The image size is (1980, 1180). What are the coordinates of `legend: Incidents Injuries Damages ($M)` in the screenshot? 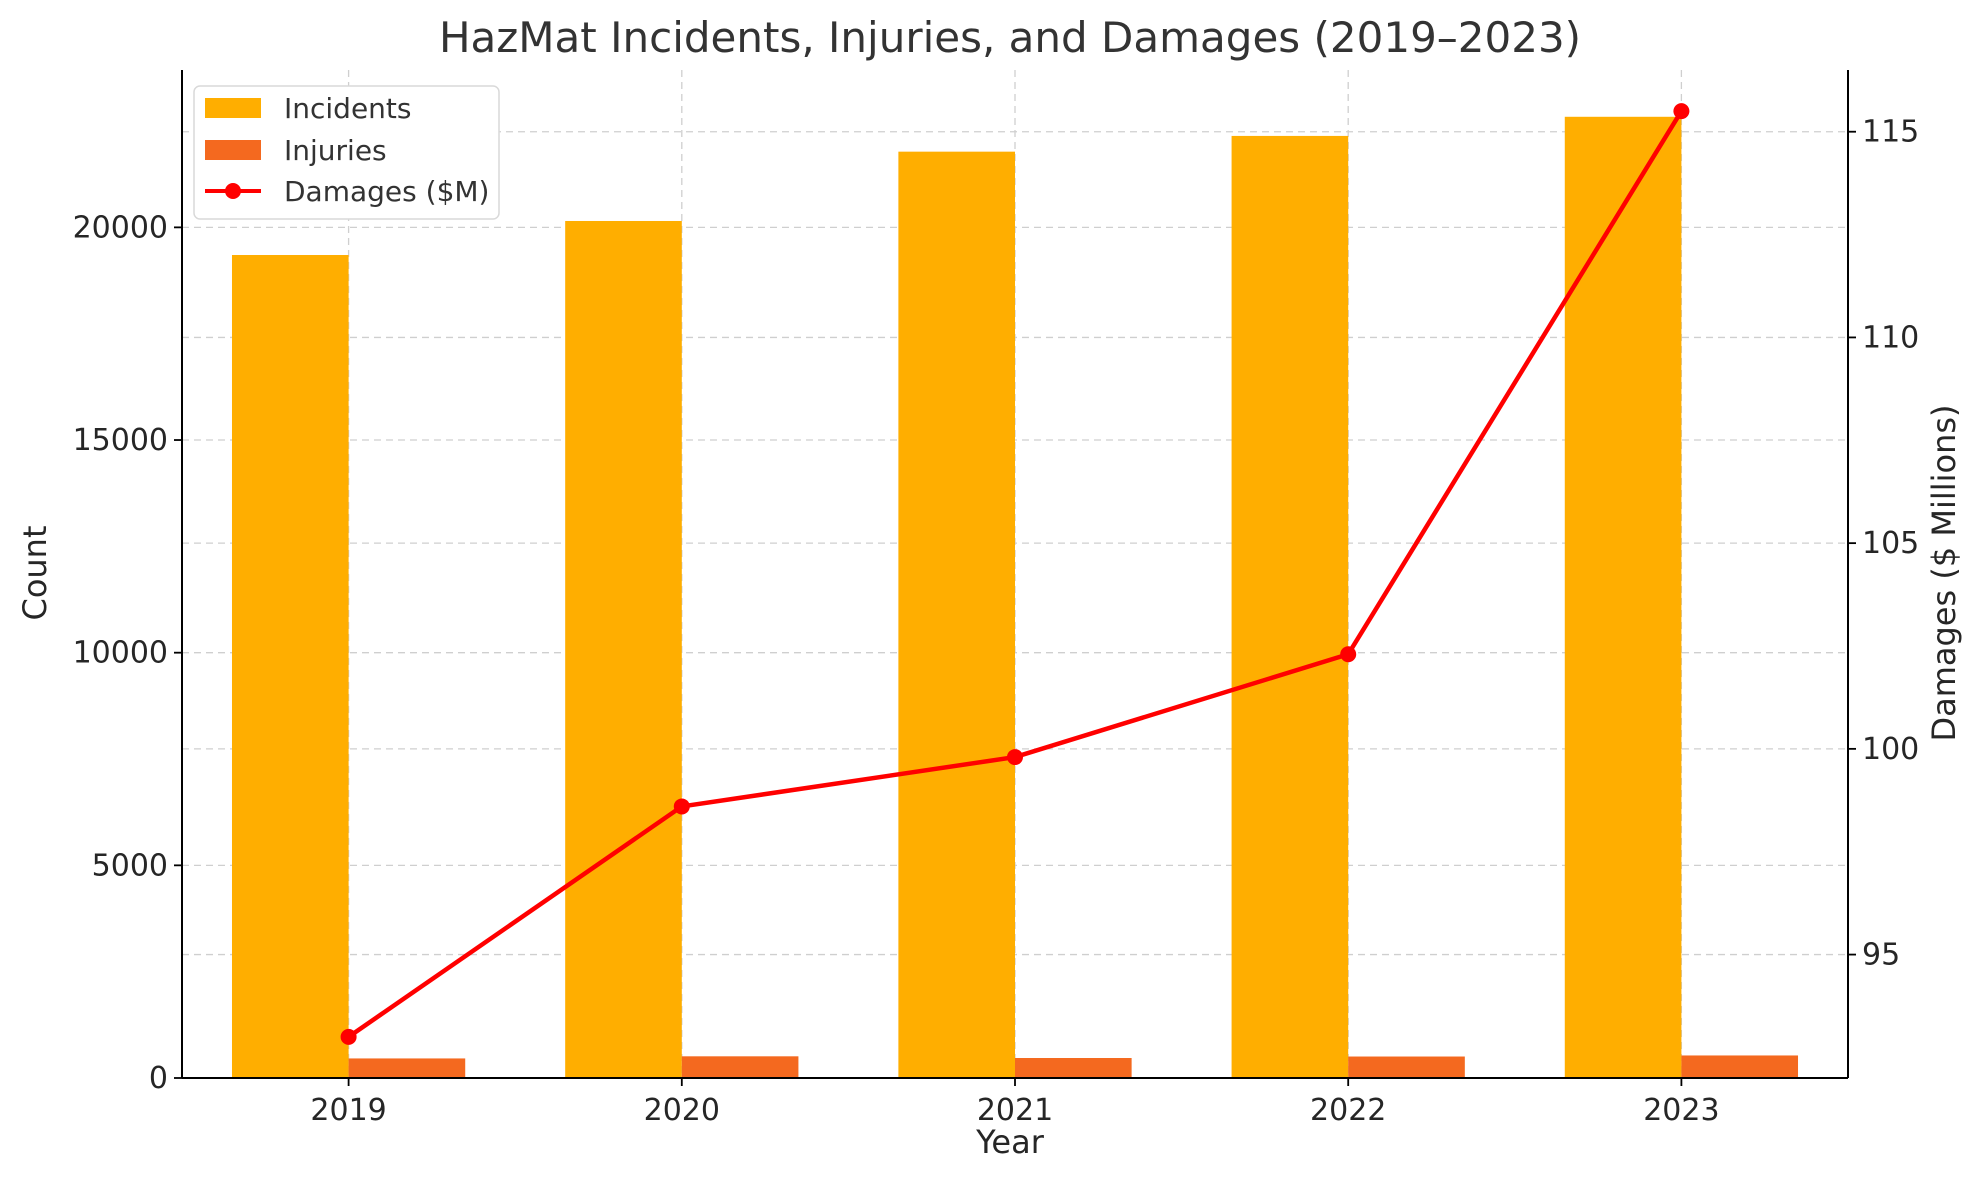 It's located at (346, 152).